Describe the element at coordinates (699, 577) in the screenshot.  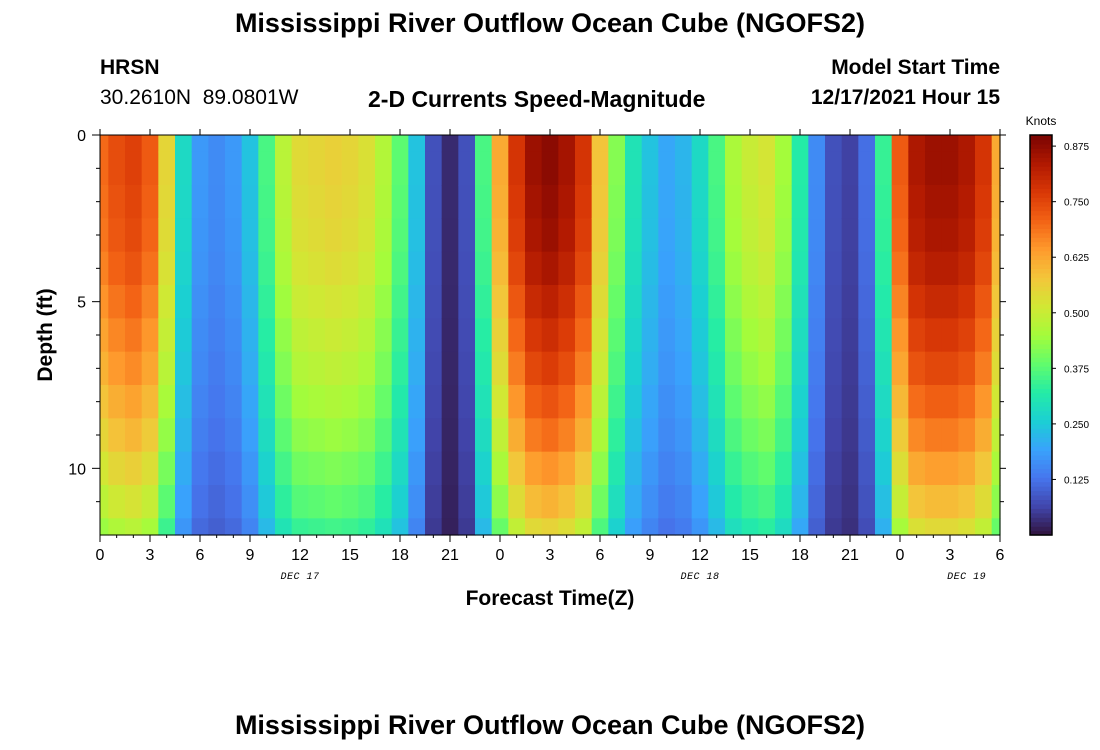
I see `date-label: DEC 18` at that location.